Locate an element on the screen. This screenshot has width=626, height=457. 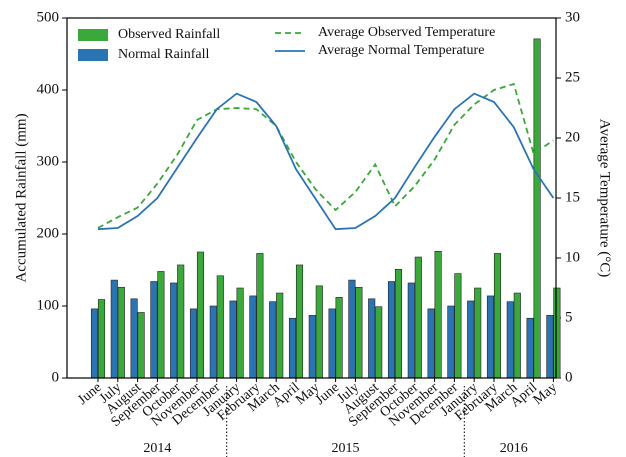
year-label: 2015 is located at coordinates (346, 448).